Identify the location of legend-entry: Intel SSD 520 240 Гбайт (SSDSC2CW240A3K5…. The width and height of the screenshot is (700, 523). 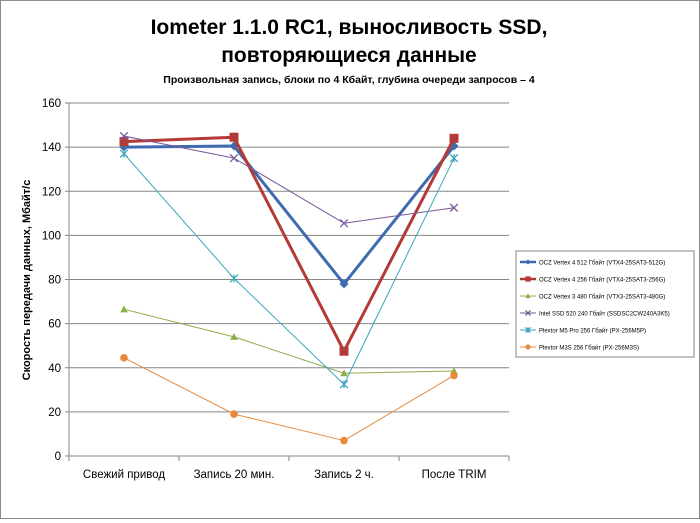
(595, 313).